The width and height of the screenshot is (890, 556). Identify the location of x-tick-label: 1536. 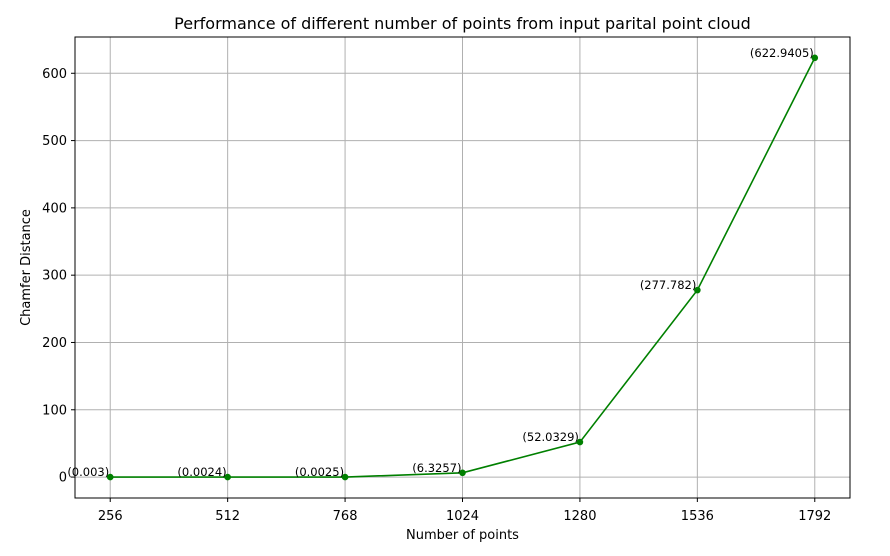
(697, 516).